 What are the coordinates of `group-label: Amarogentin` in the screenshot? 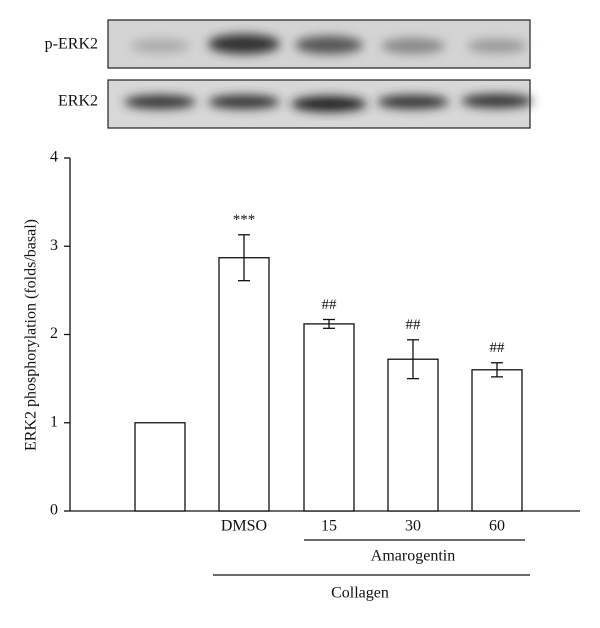 It's located at (413, 556).